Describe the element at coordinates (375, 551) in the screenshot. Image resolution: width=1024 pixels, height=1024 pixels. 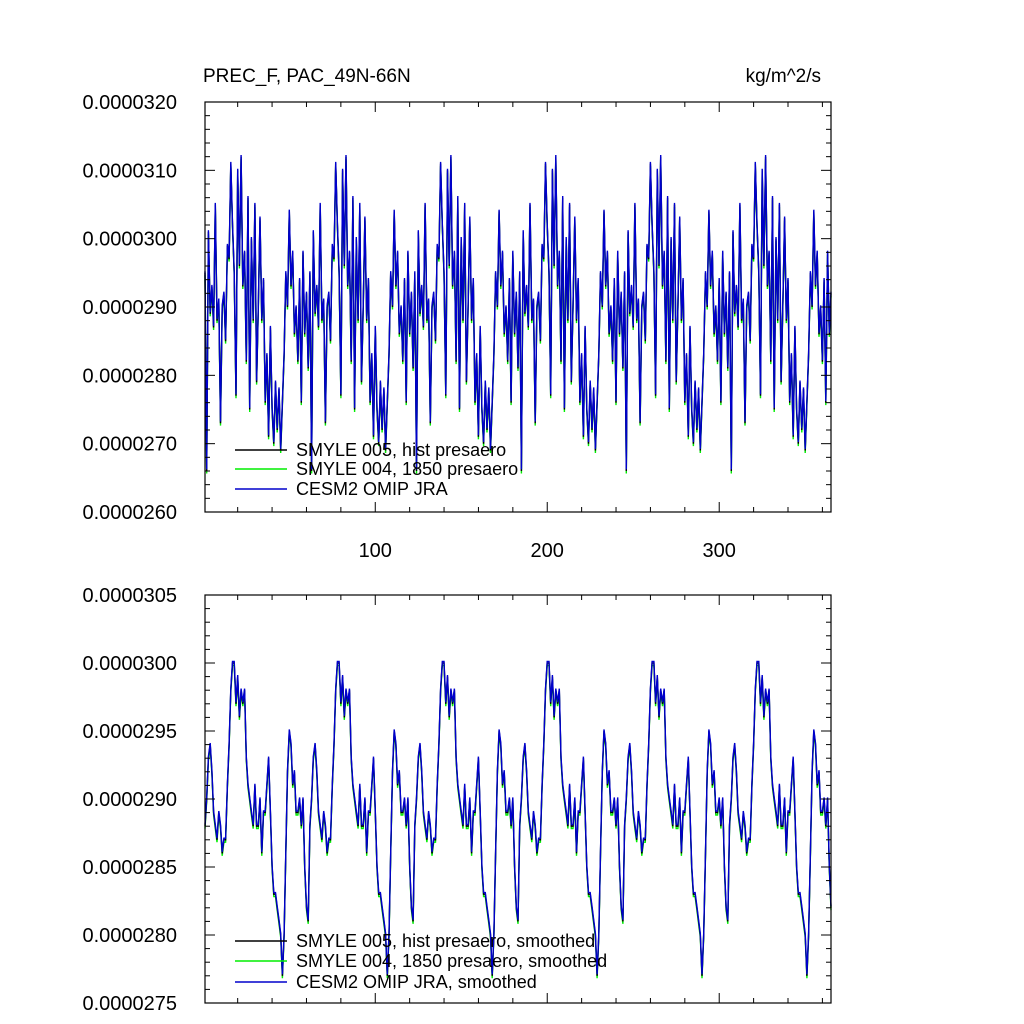
I see `x-tick-label: 100` at that location.